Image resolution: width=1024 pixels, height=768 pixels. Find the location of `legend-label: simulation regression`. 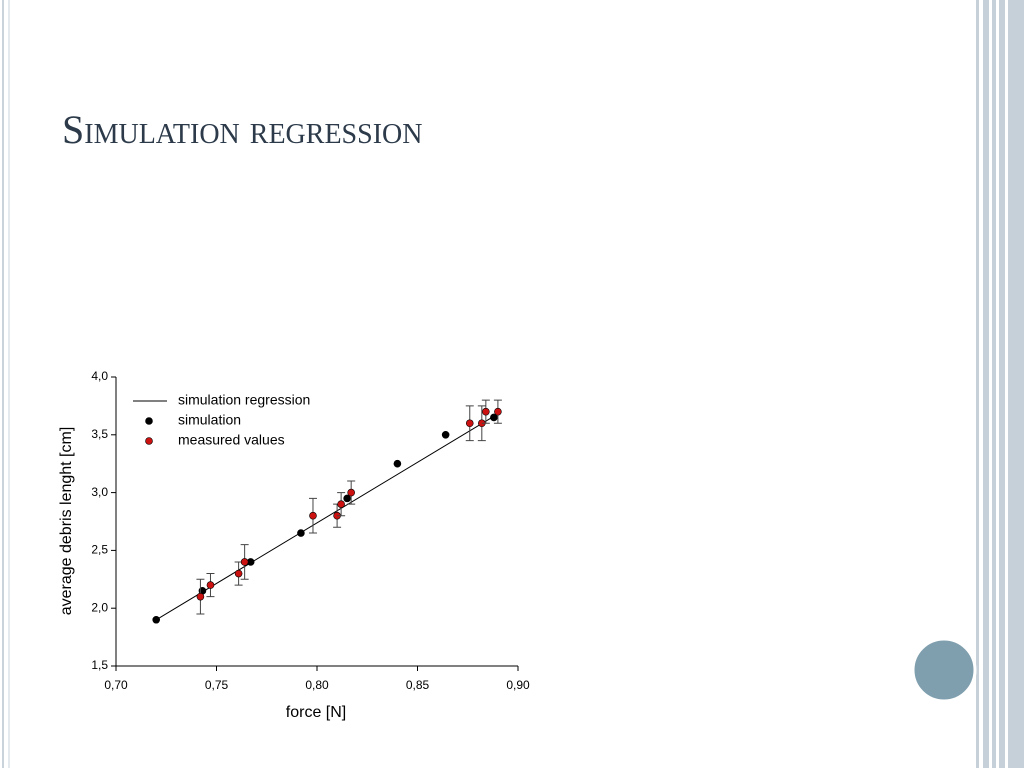

legend-label: simulation regression is located at coordinates (244, 400).